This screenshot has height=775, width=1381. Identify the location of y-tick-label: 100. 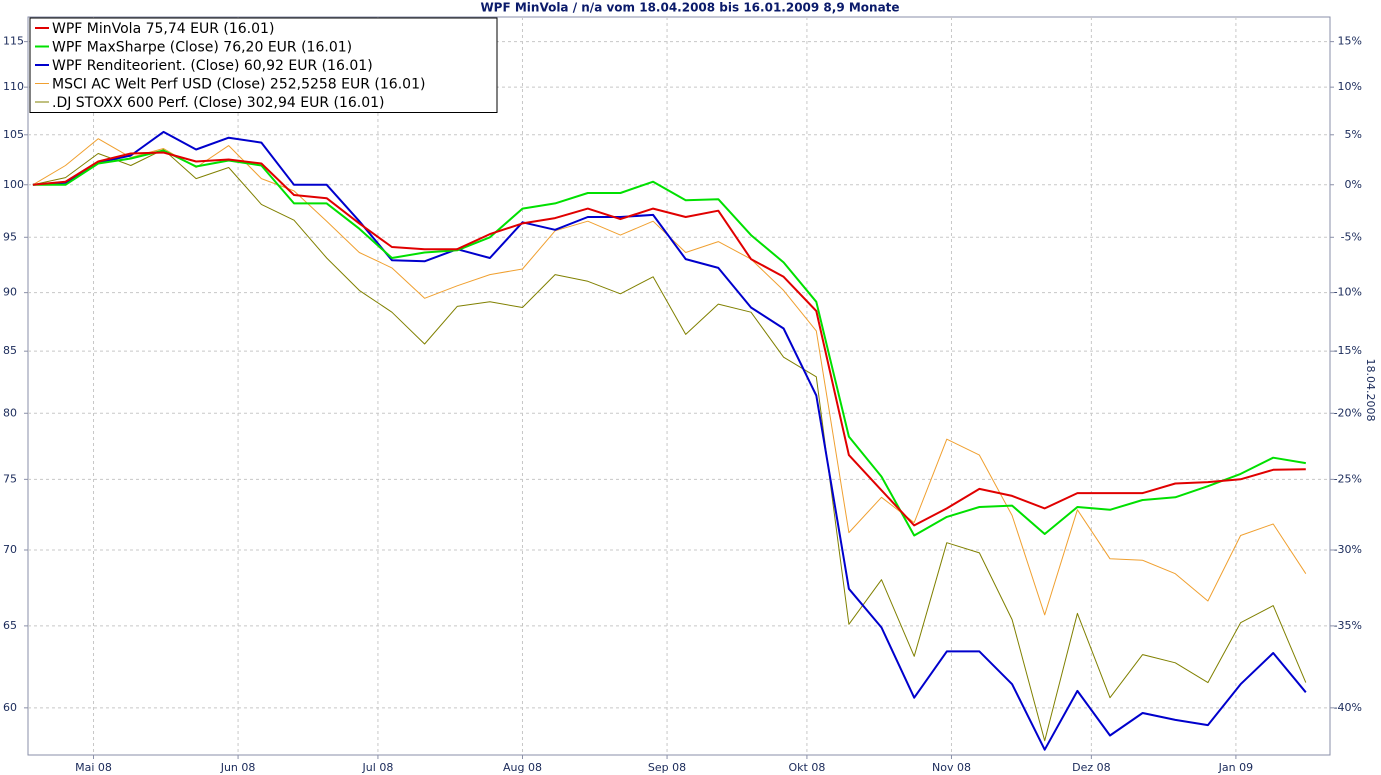
(13, 184).